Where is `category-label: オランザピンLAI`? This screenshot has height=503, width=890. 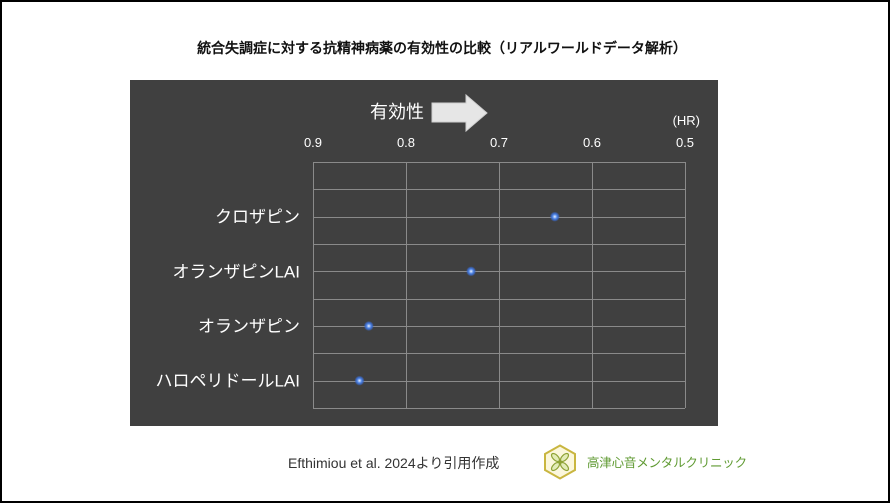
category-label: オランザピンLAI is located at coordinates (236, 271).